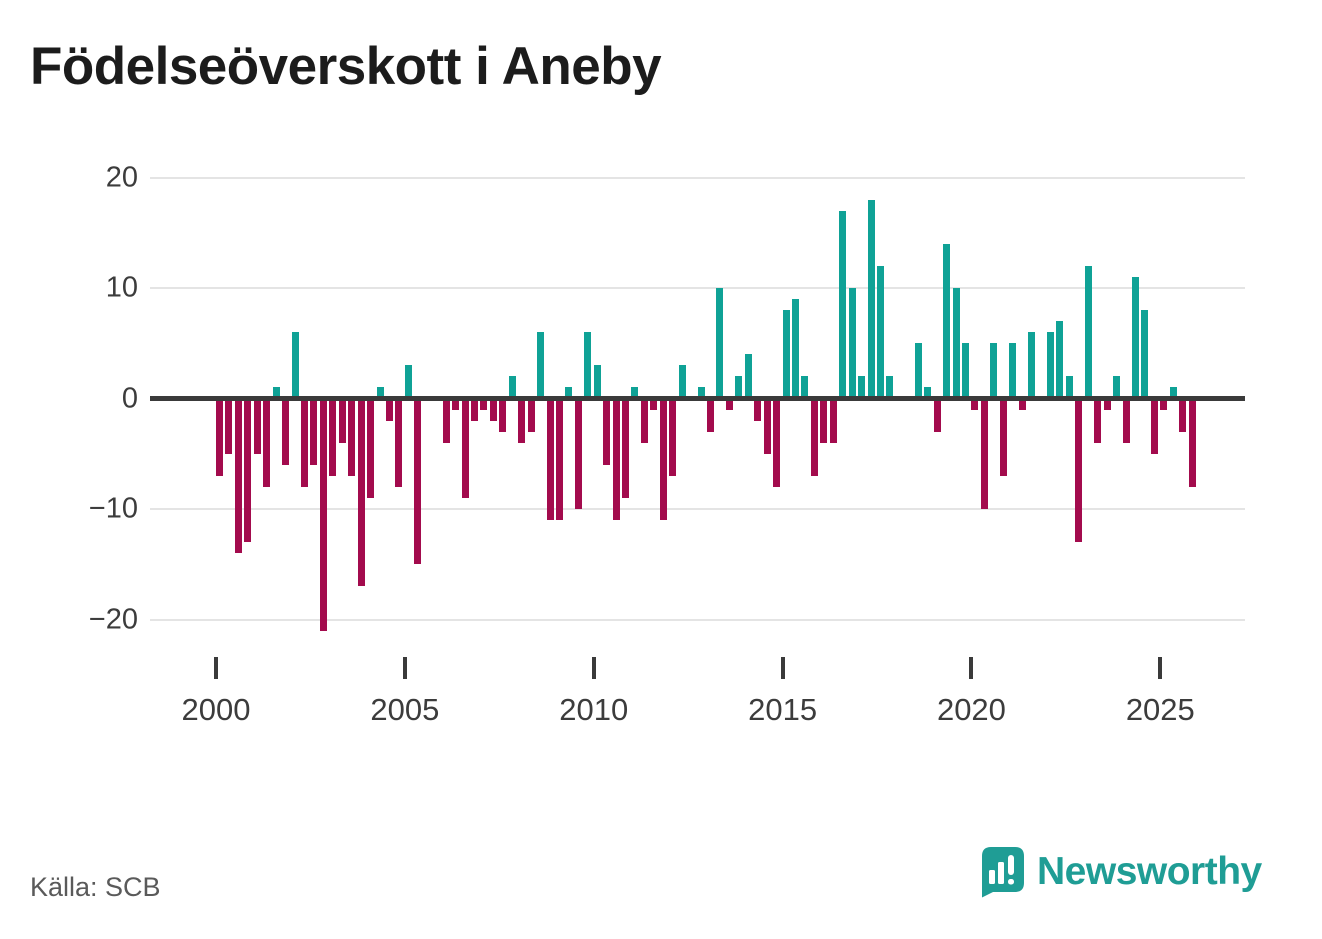 This screenshot has width=1322, height=939. Describe the element at coordinates (1107, 404) in the screenshot. I see `bar-2023-q3` at that location.